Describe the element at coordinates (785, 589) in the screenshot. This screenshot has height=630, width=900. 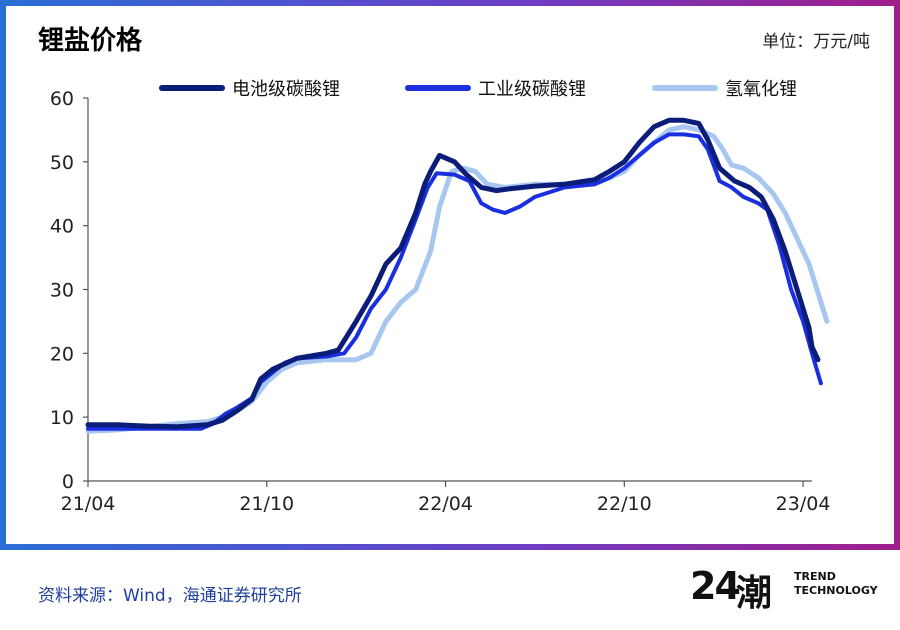
I see `logo: 24 潮 TREND TECHNOLOGY` at that location.